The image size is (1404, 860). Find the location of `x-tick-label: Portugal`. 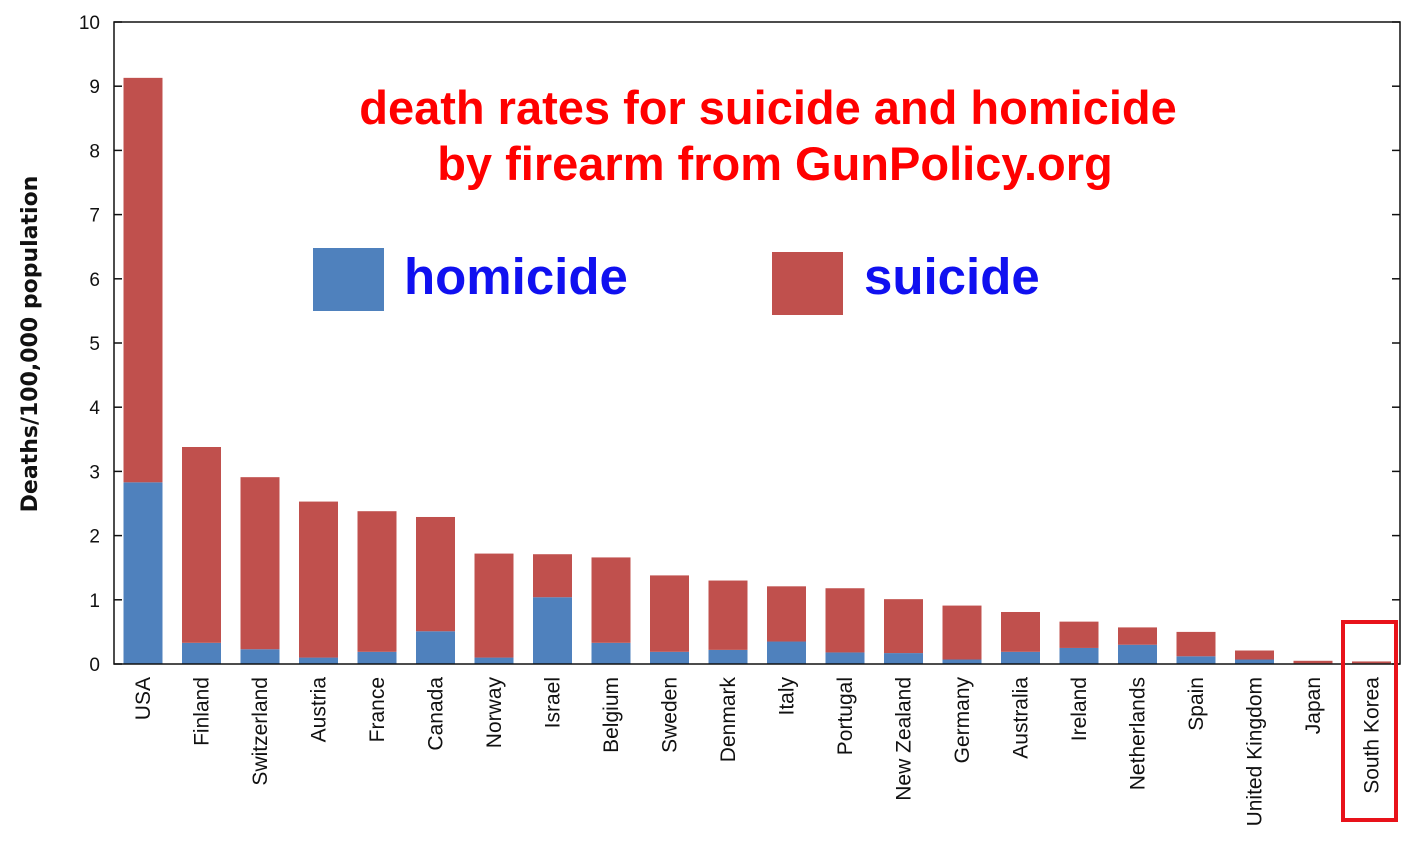

x-tick-label: Portugal is located at coordinates (845, 716).